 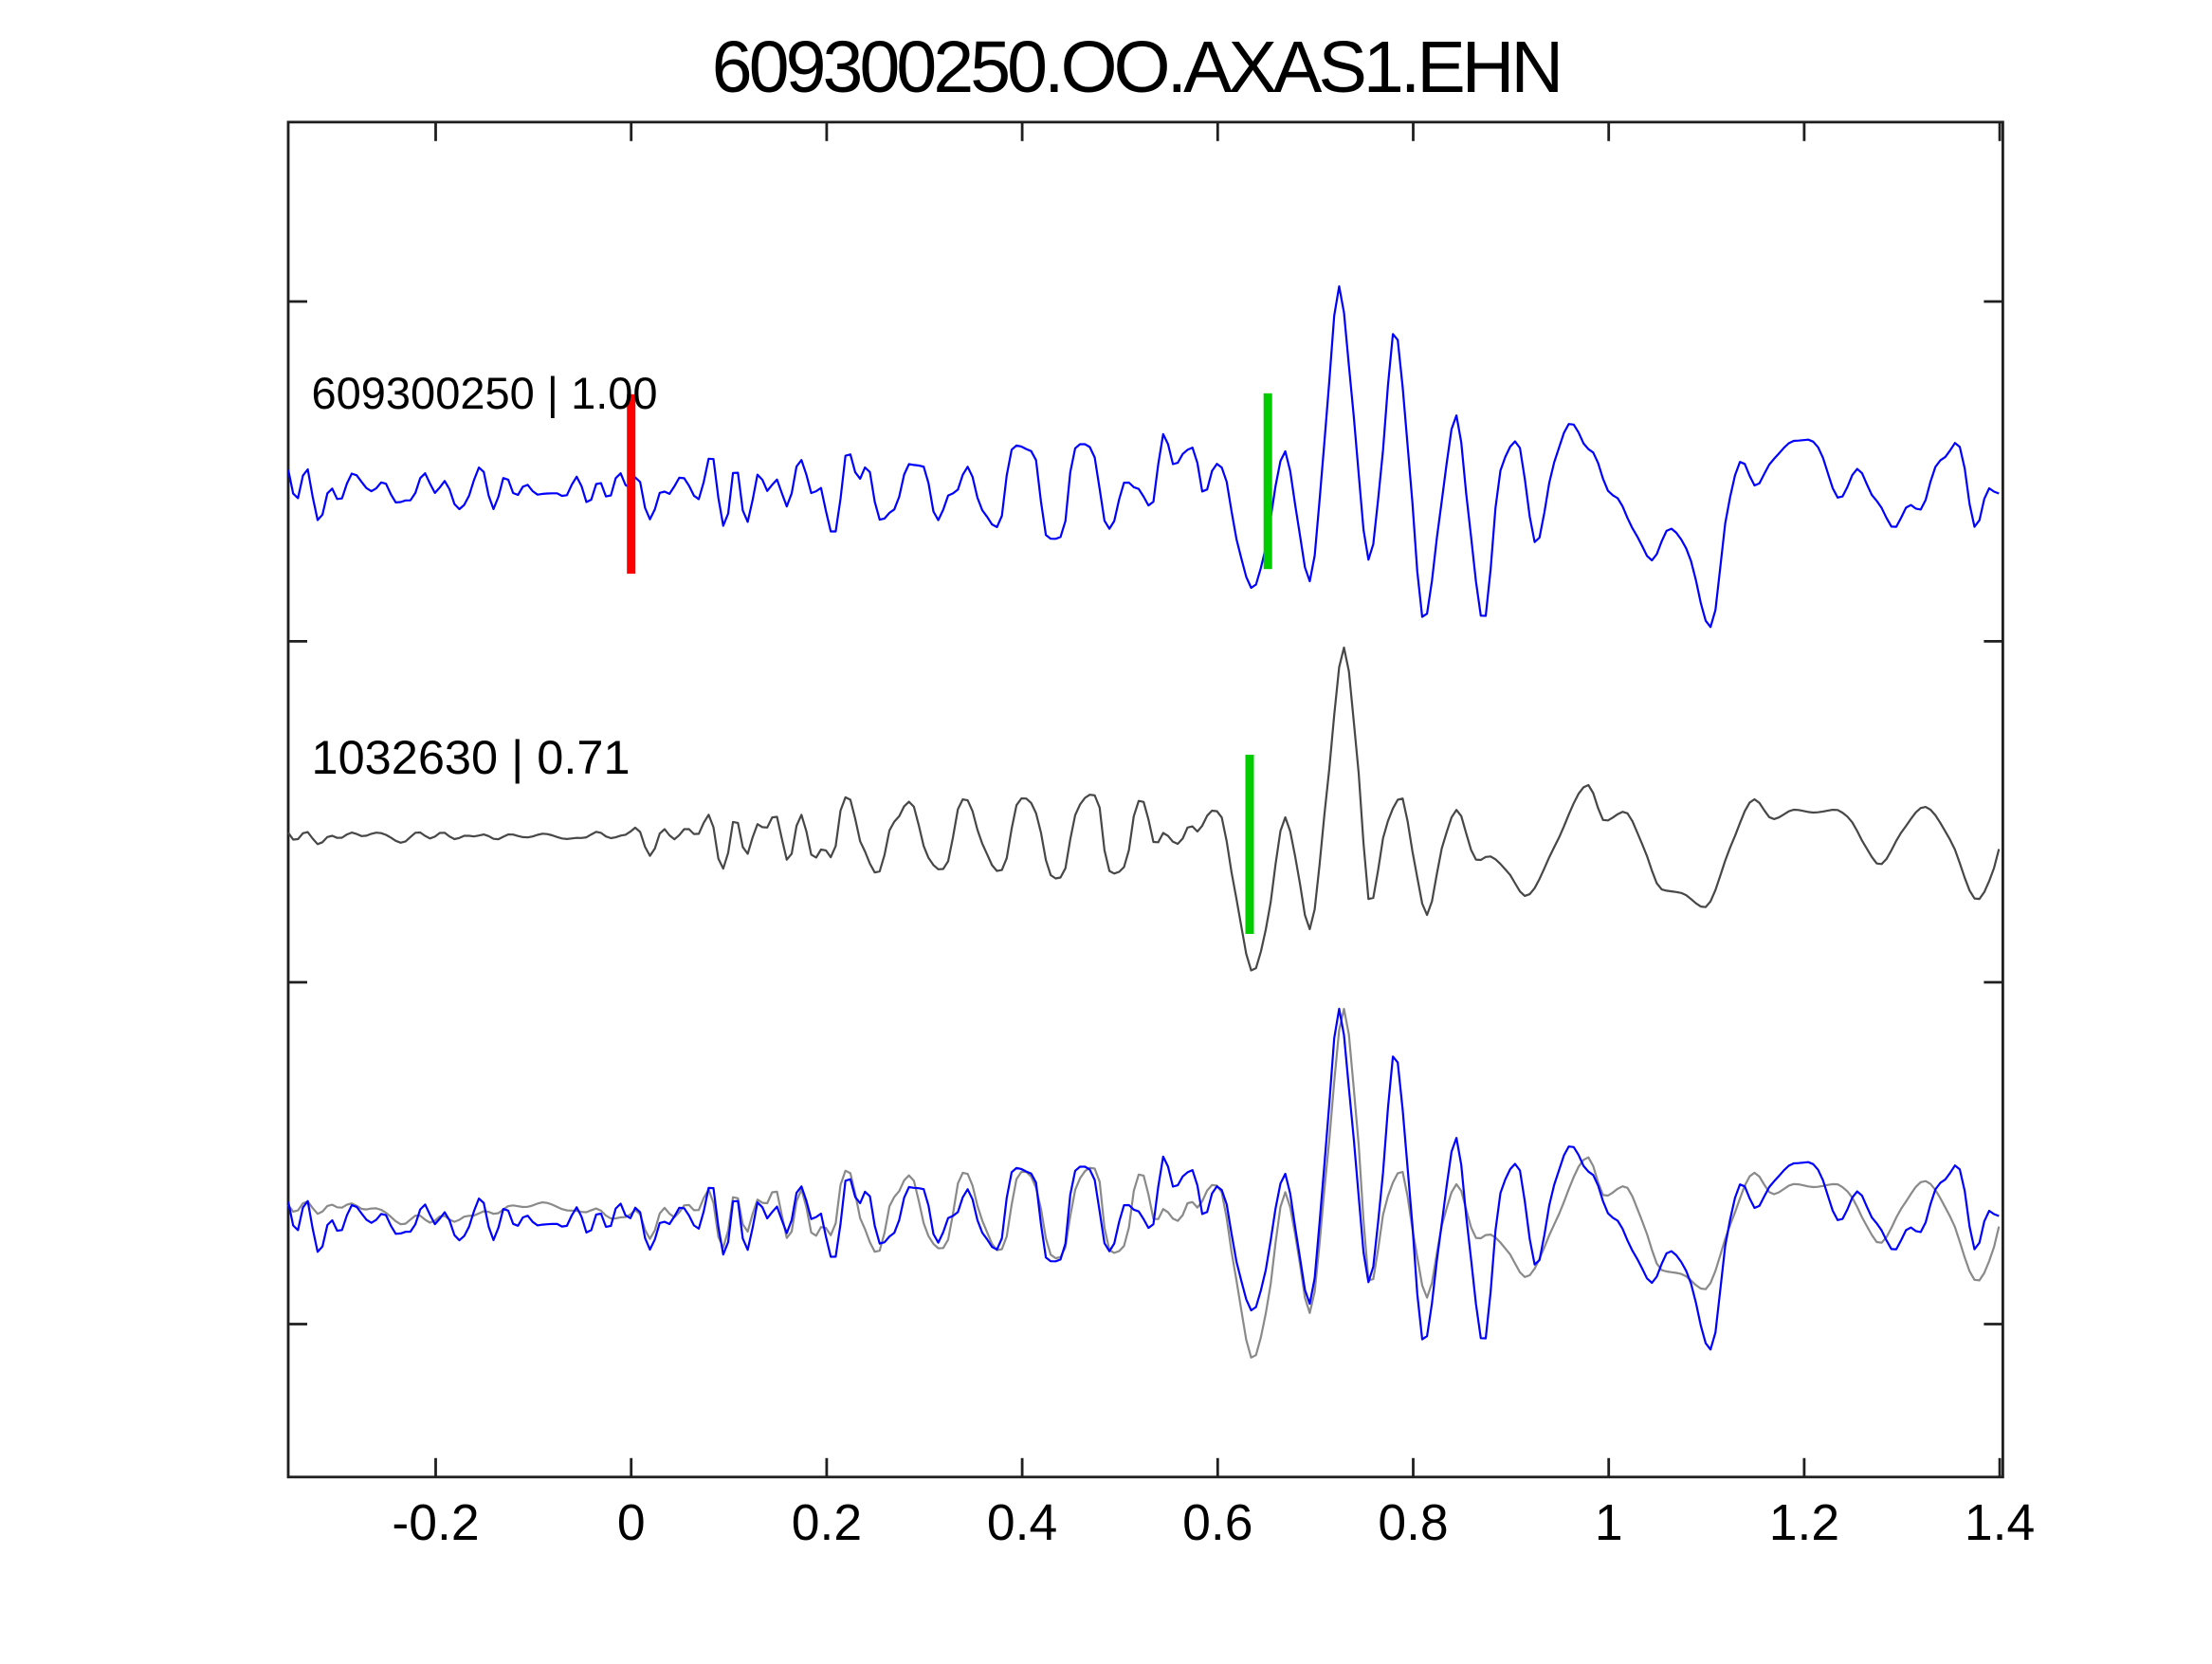 What do you see at coordinates (1804, 1523) in the screenshot?
I see `svg-text: 1.2` at bounding box center [1804, 1523].